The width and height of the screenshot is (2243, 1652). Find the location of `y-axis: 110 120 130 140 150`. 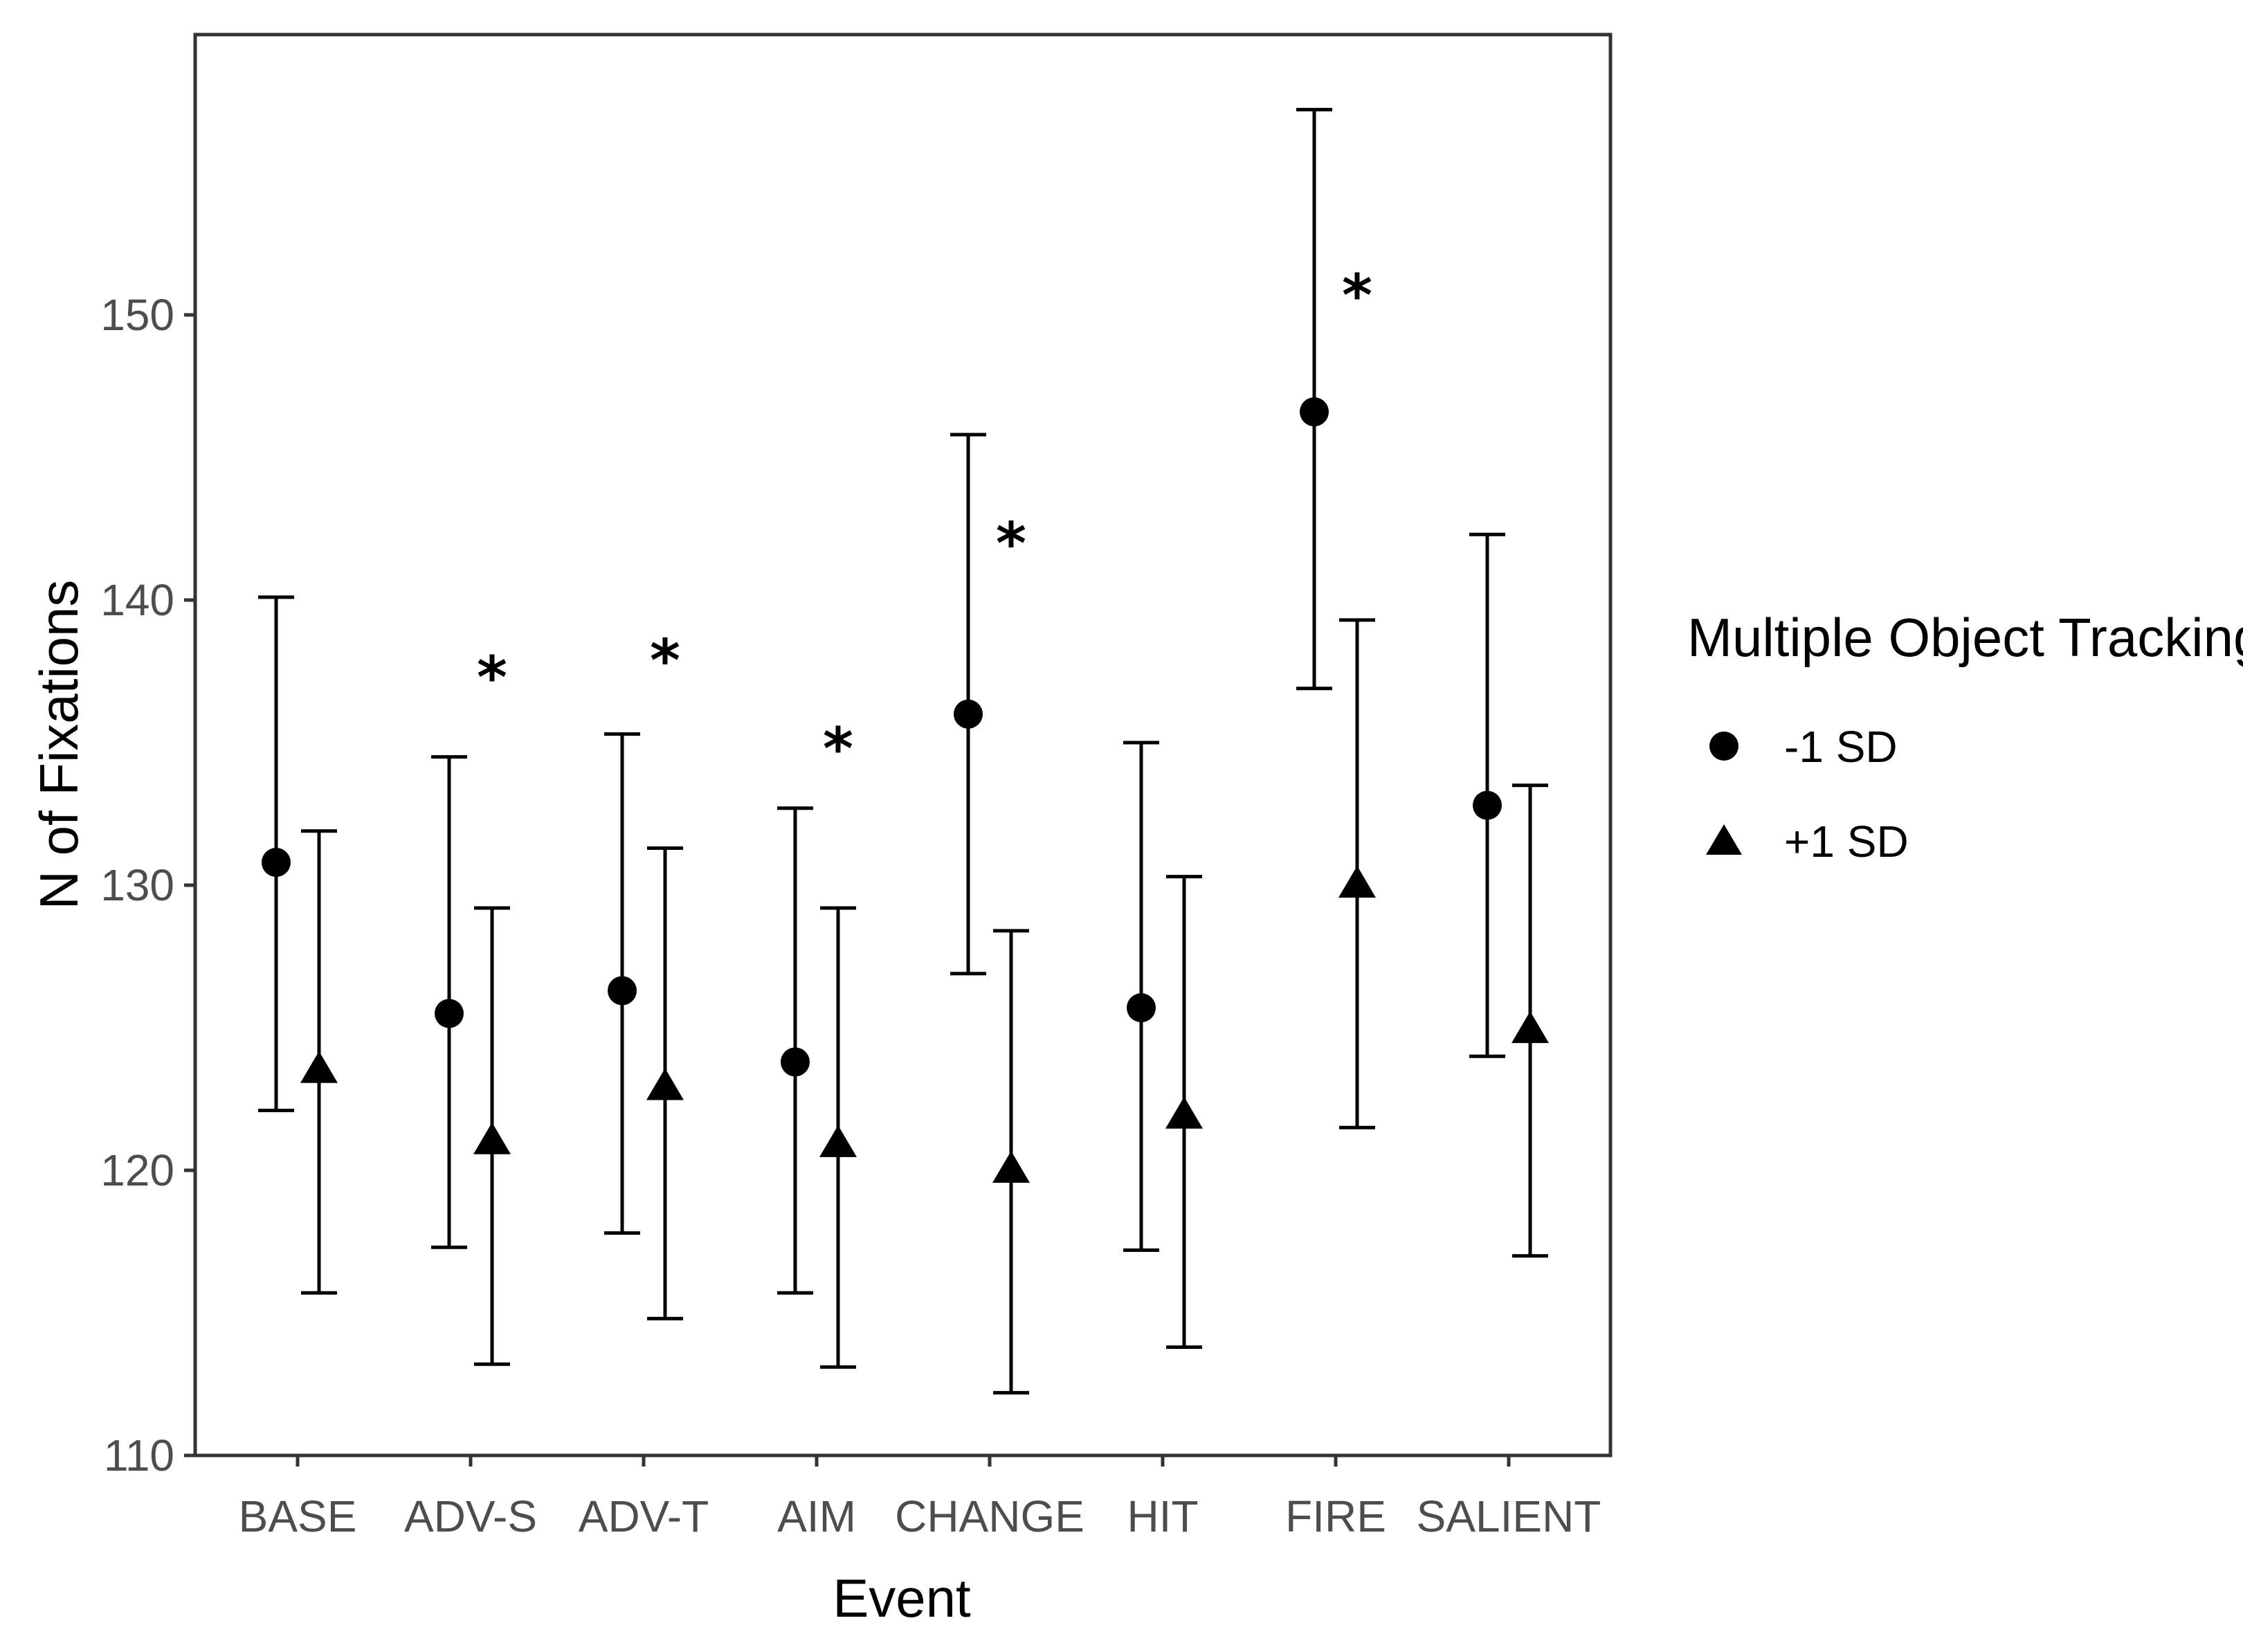

y-axis: 110 120 130 140 150 is located at coordinates (147, 885).